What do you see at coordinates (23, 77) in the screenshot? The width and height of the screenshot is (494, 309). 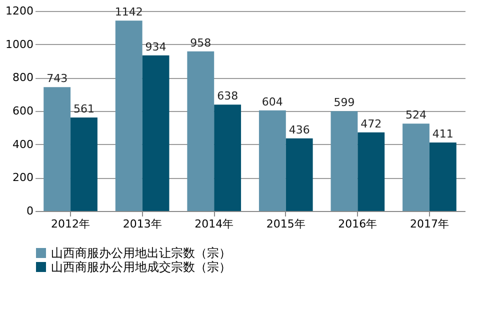 I see `y-tick-label: 800` at bounding box center [23, 77].